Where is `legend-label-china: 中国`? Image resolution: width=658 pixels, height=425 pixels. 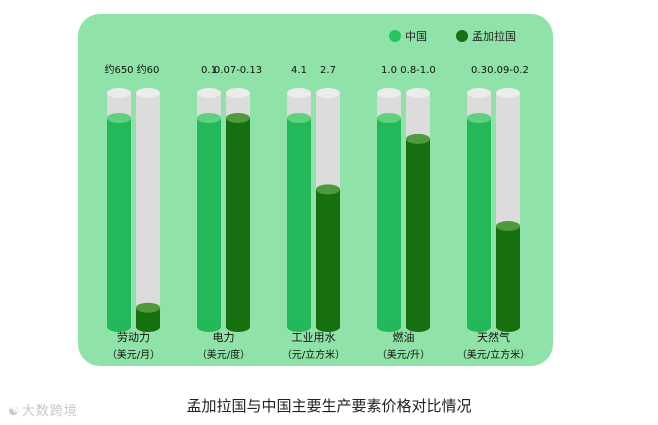 legend-label-china: 中国 is located at coordinates (416, 36).